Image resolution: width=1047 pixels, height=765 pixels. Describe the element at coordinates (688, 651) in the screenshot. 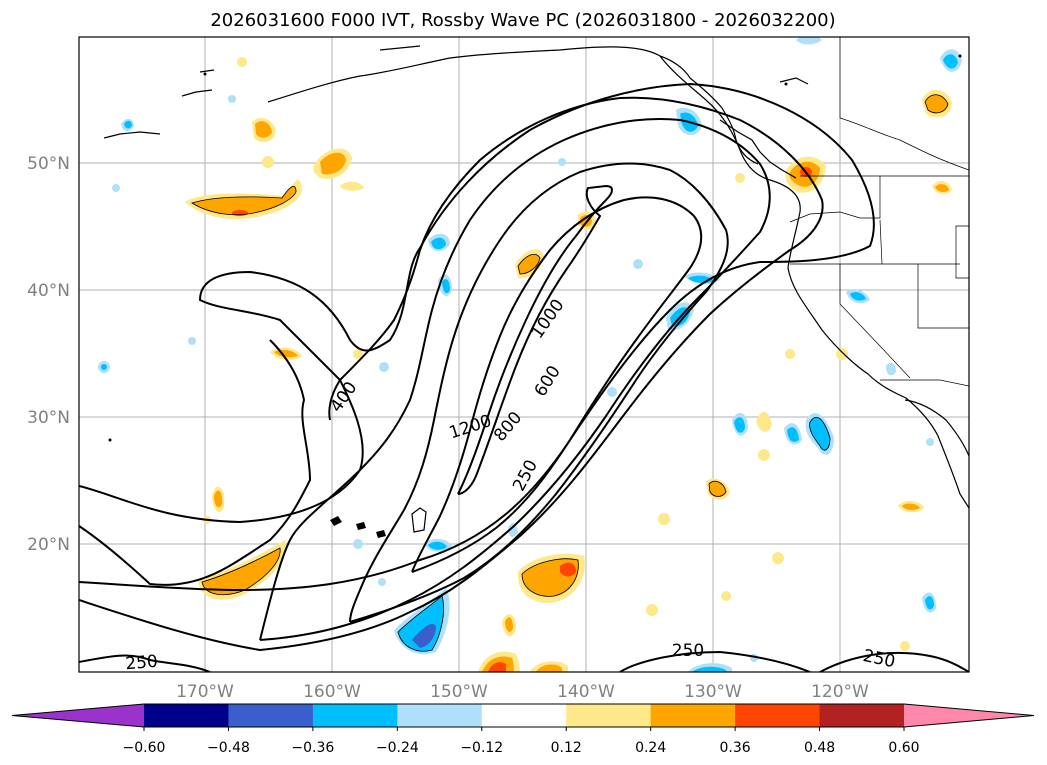

I see `contour-label-250-s: 250` at that location.